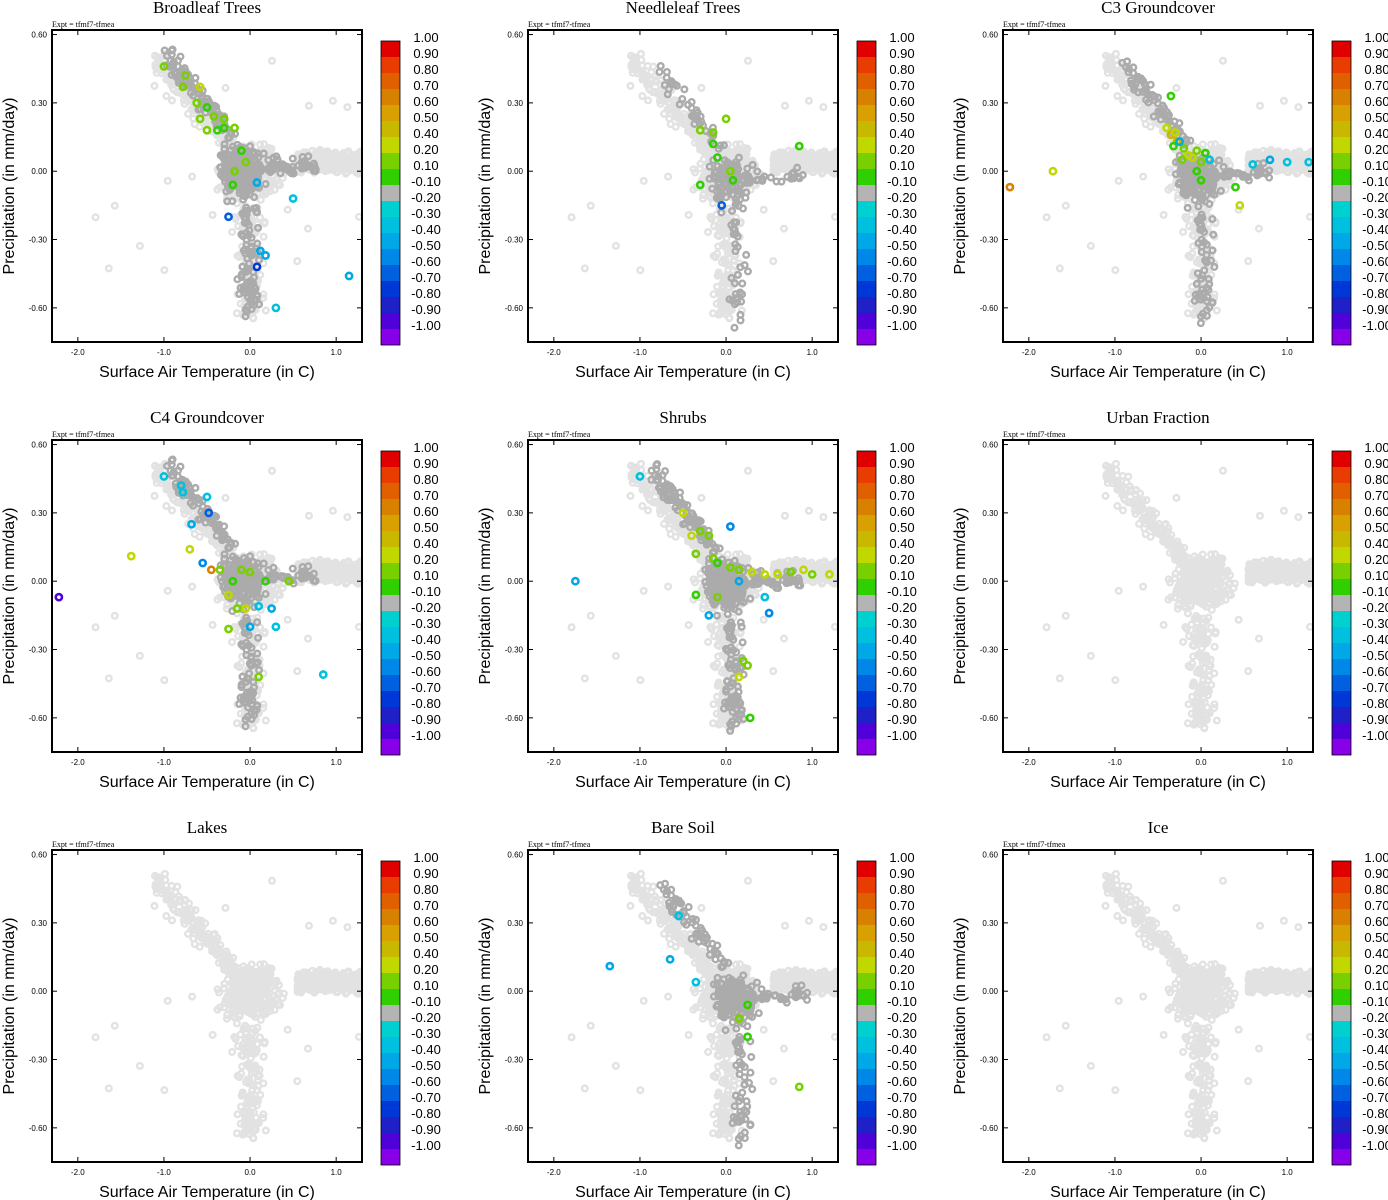 The width and height of the screenshot is (1388, 1200). Describe the element at coordinates (1375, 277) in the screenshot. I see `colorbar-label: -0.70` at that location.